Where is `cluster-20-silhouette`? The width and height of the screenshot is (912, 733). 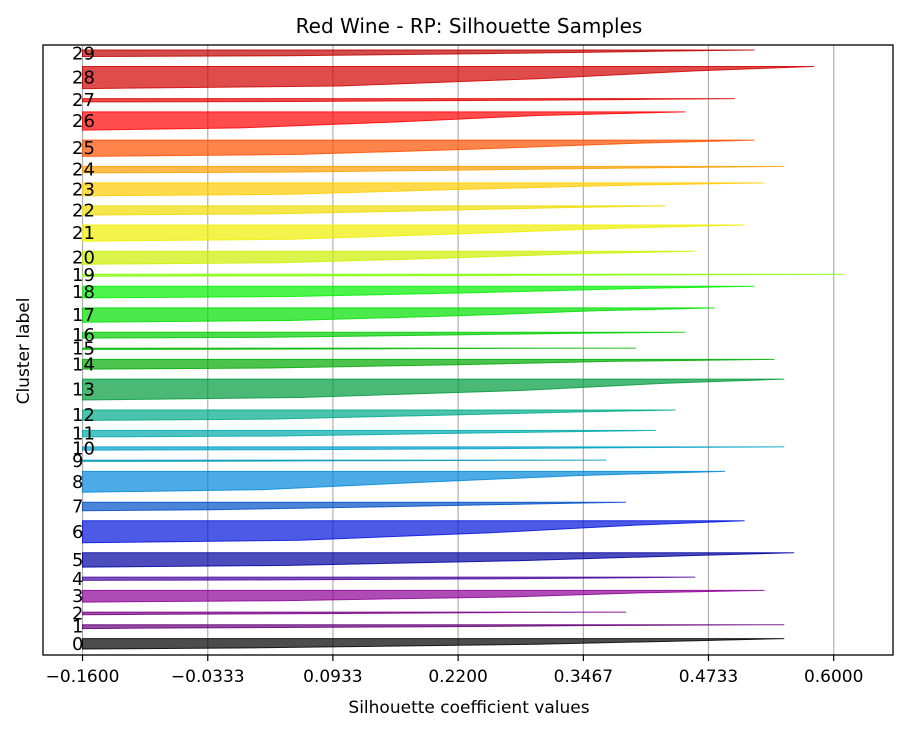
cluster-20-silhouette is located at coordinates (389, 257).